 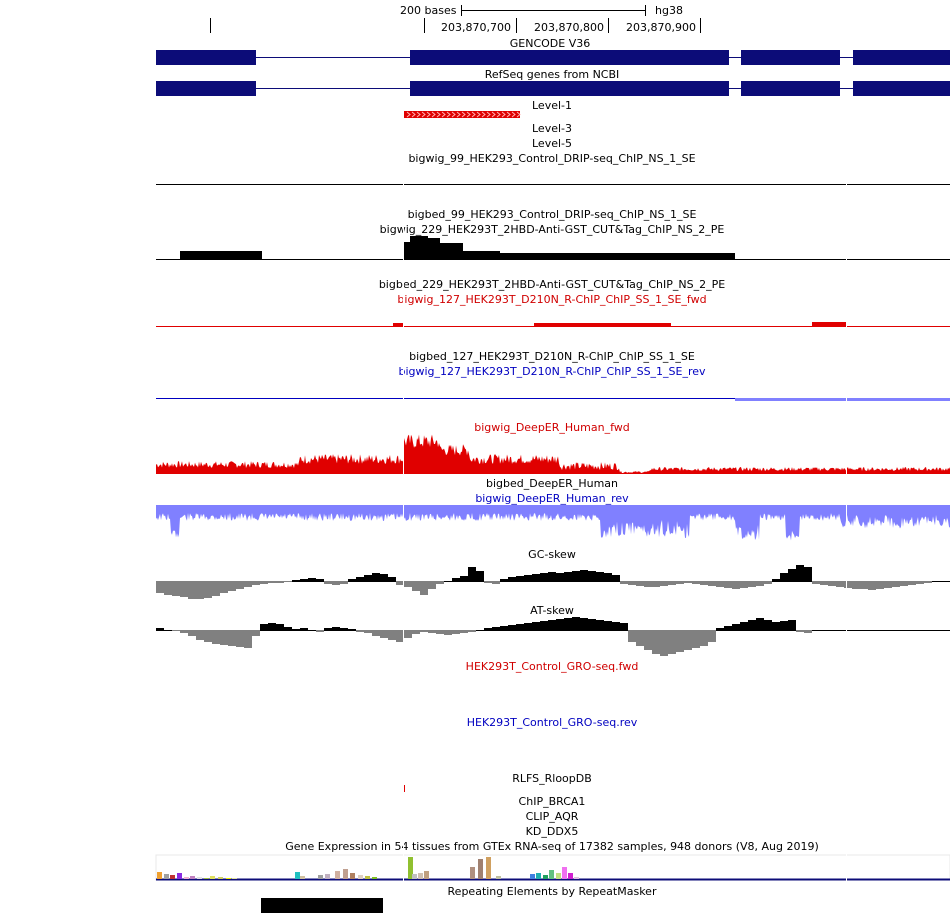 What do you see at coordinates (552, 891) in the screenshot?
I see `track-label-repeatmasker: Repeating Elements by RepeatMasker` at bounding box center [552, 891].